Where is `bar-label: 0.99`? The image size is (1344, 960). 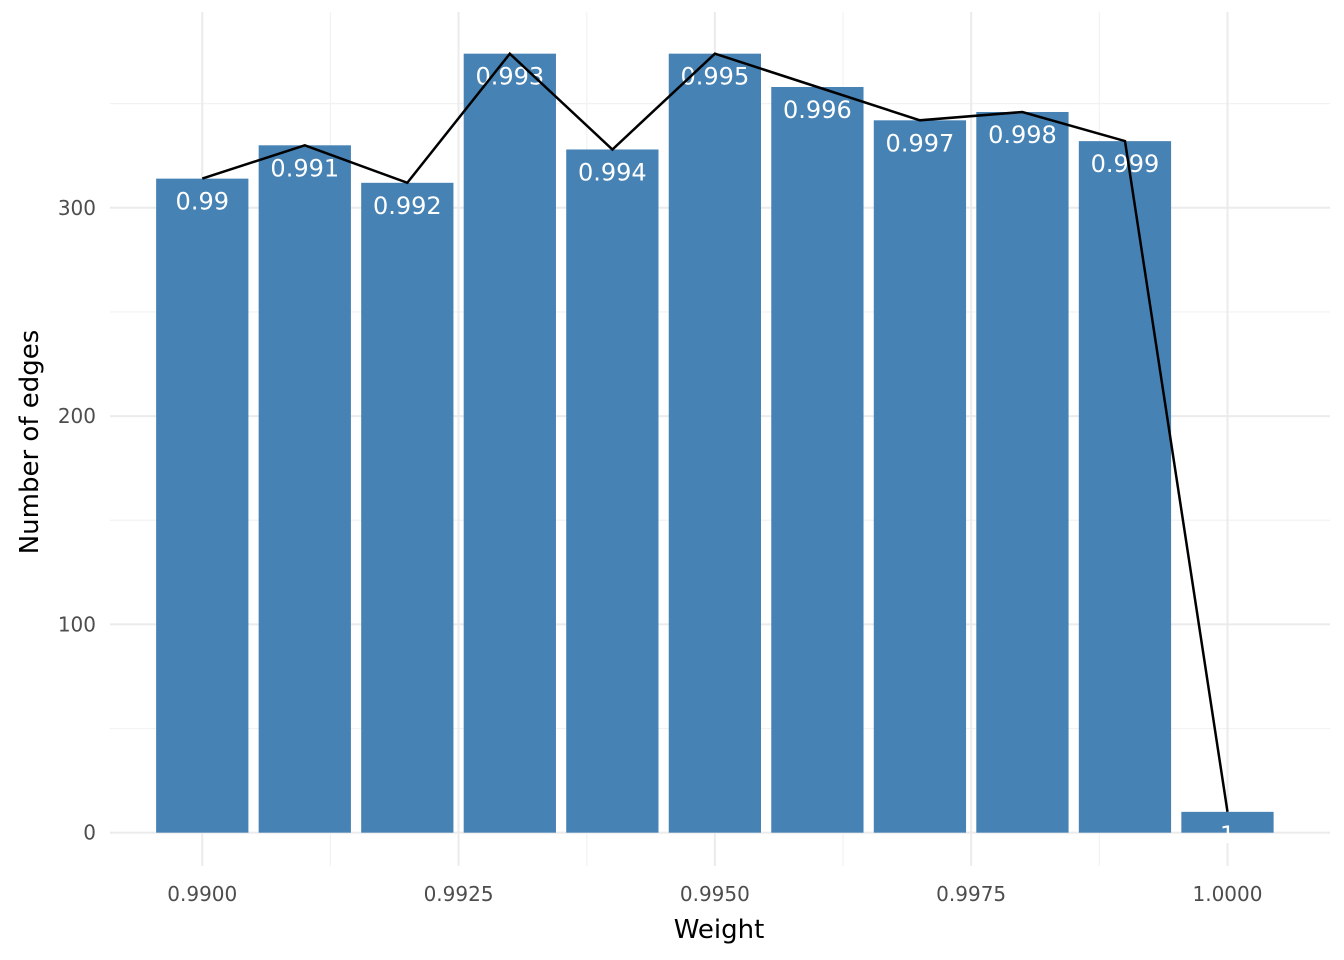
bar-label: 0.99 is located at coordinates (202, 202).